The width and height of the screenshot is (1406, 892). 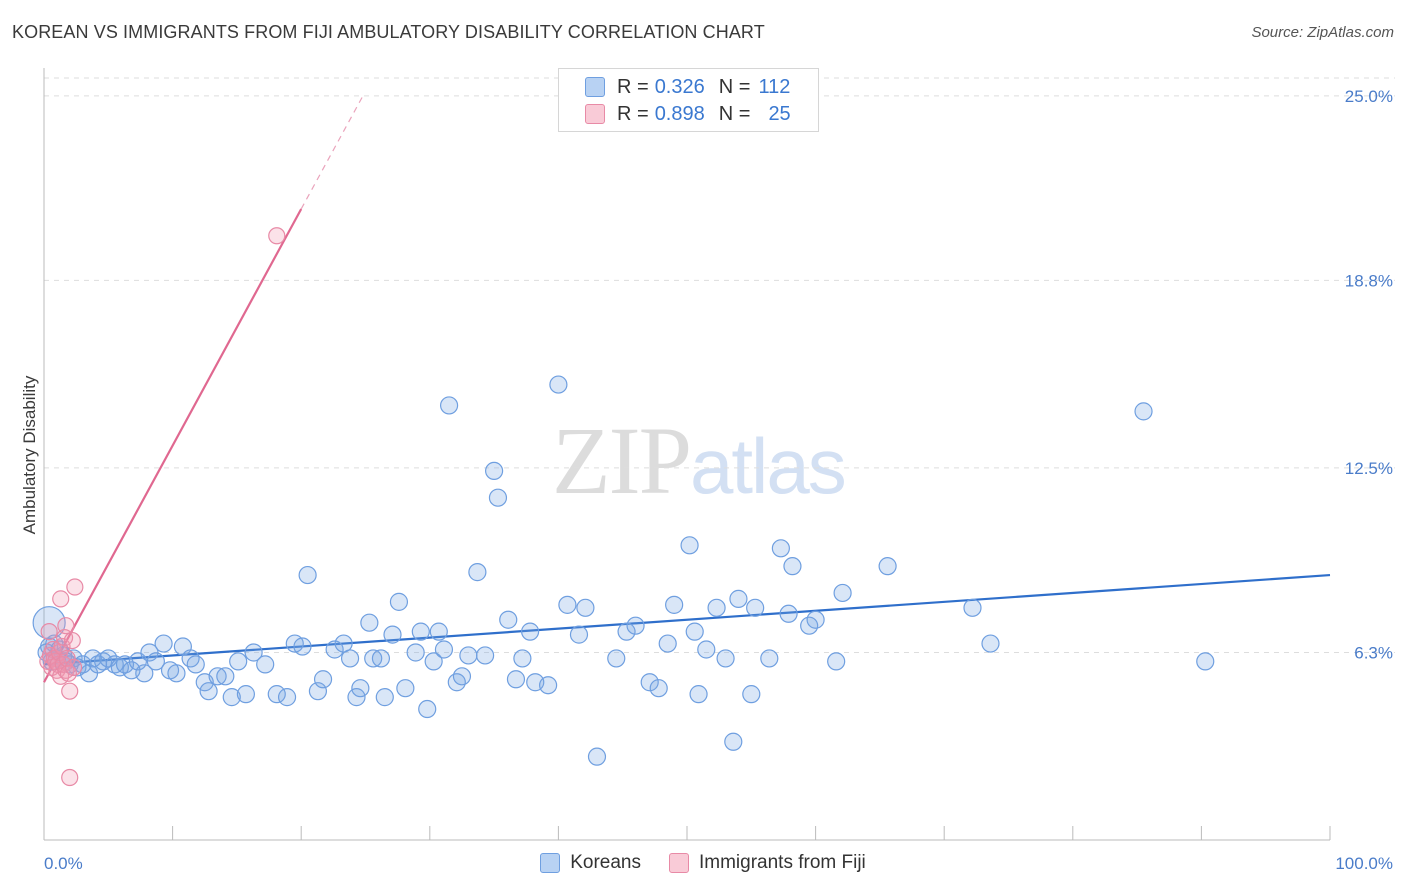 I want to click on x-tick-label: 100.0%, so click(x=1364, y=863).